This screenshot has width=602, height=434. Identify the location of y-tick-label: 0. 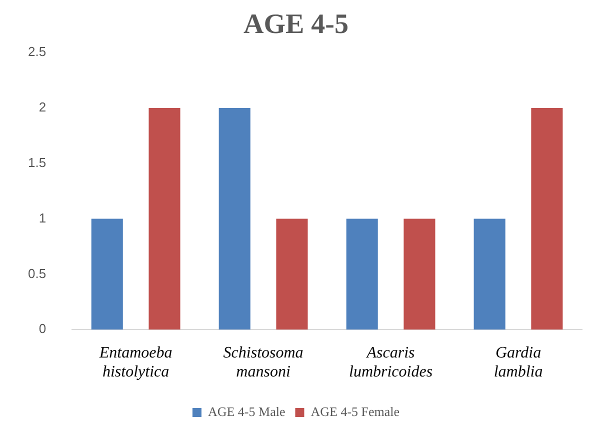
(42, 328).